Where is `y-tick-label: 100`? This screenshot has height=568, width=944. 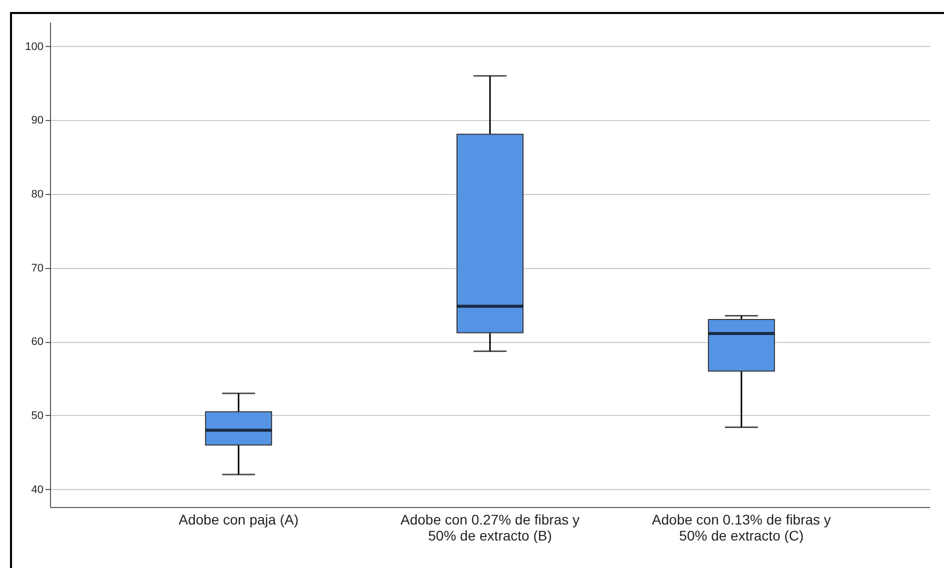 y-tick-label: 100 is located at coordinates (34, 46).